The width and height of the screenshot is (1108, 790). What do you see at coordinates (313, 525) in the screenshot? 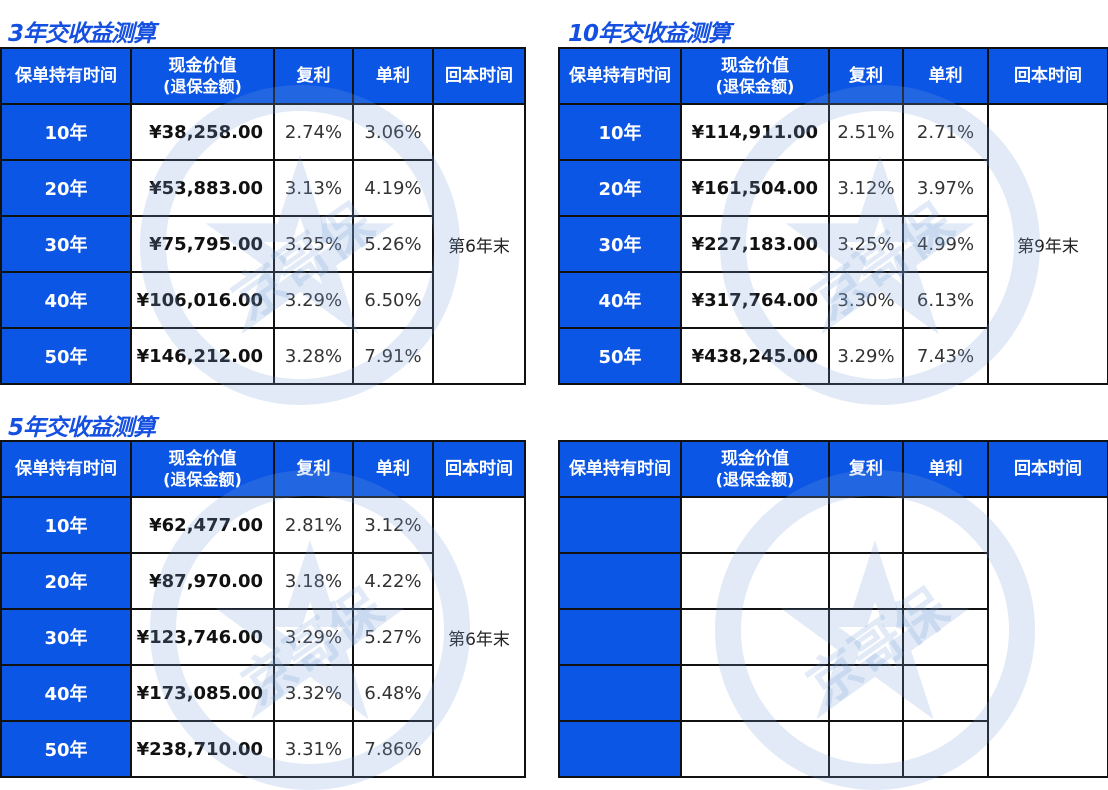
I see `compound-cell: 2.81%` at bounding box center [313, 525].